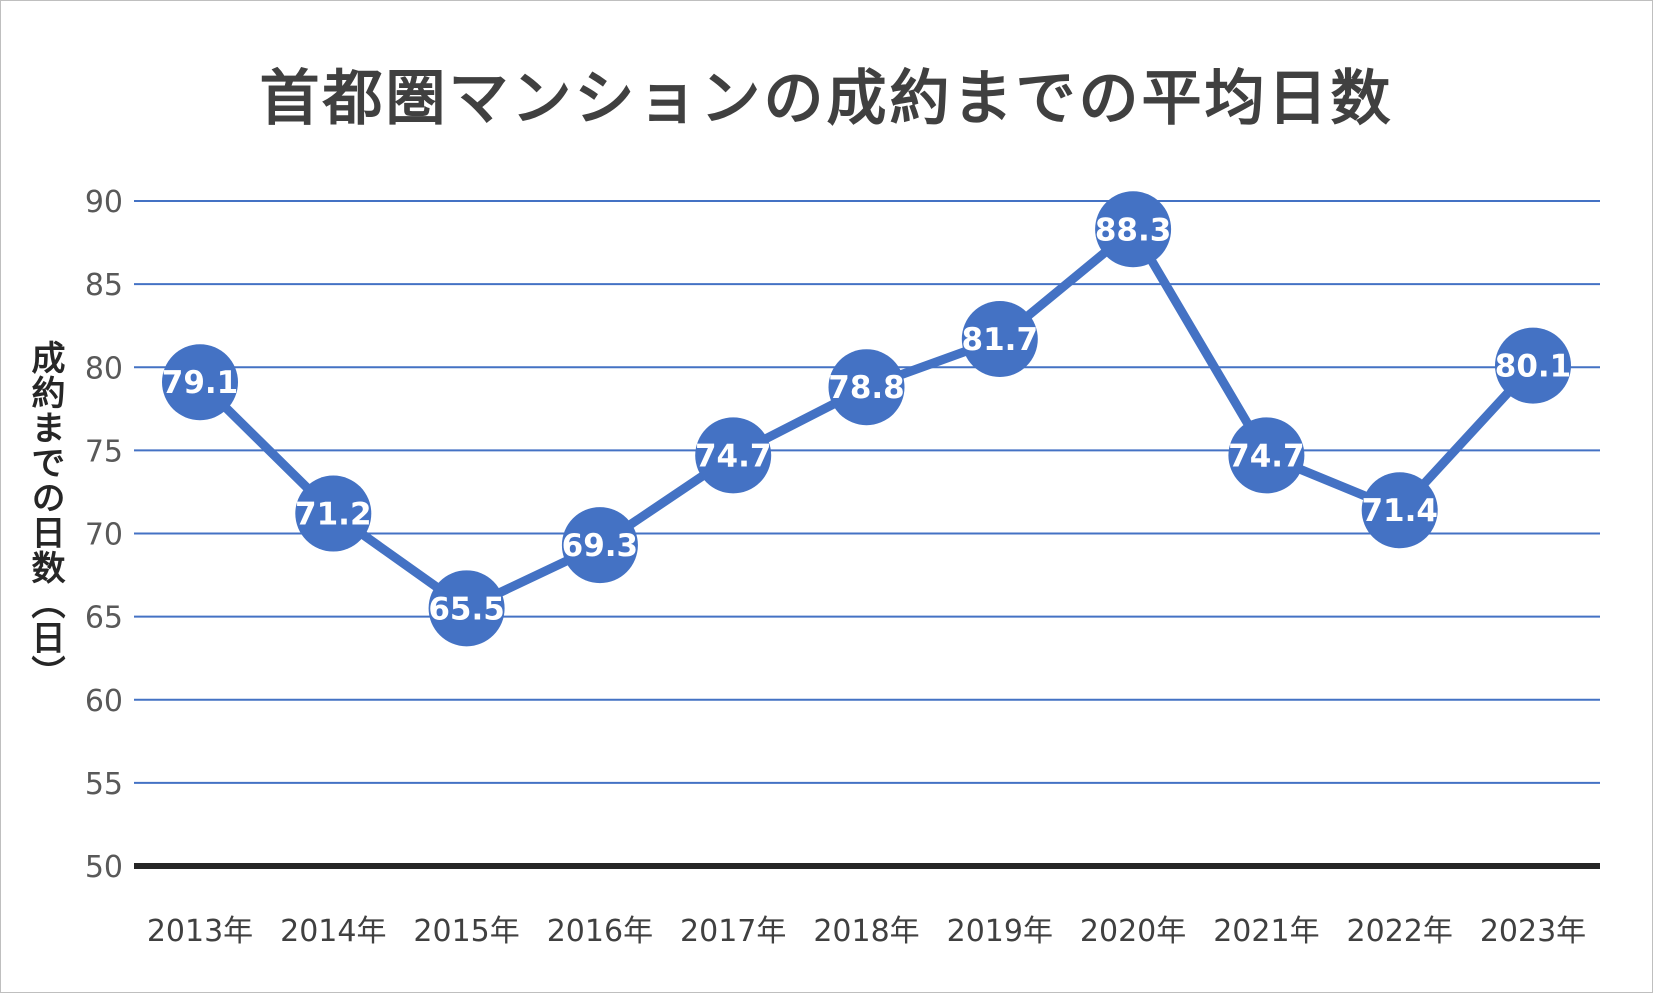  Describe the element at coordinates (1133, 931) in the screenshot. I see `x-tick-label: 2020年` at that location.